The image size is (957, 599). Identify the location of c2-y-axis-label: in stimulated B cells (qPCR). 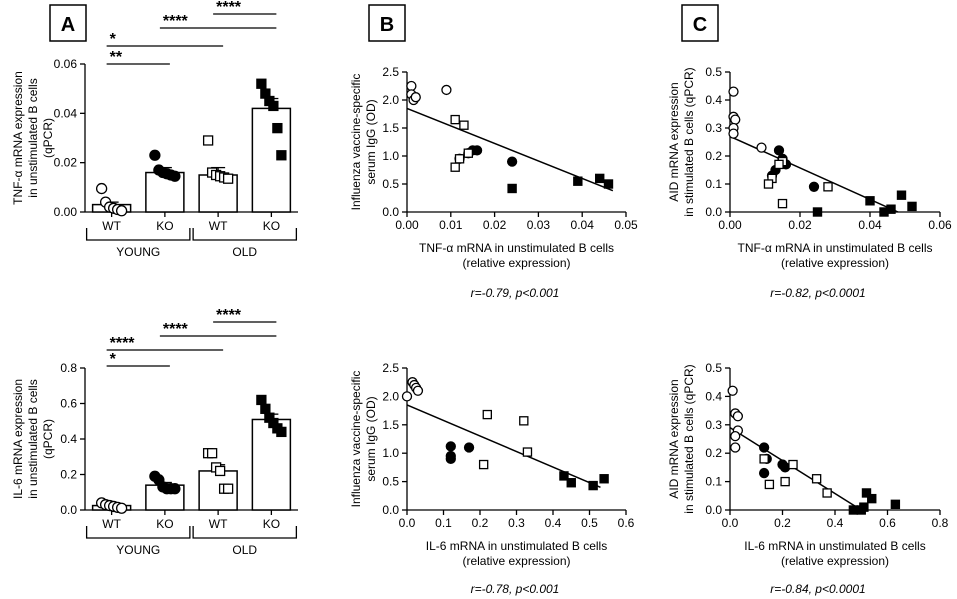
(689, 438).